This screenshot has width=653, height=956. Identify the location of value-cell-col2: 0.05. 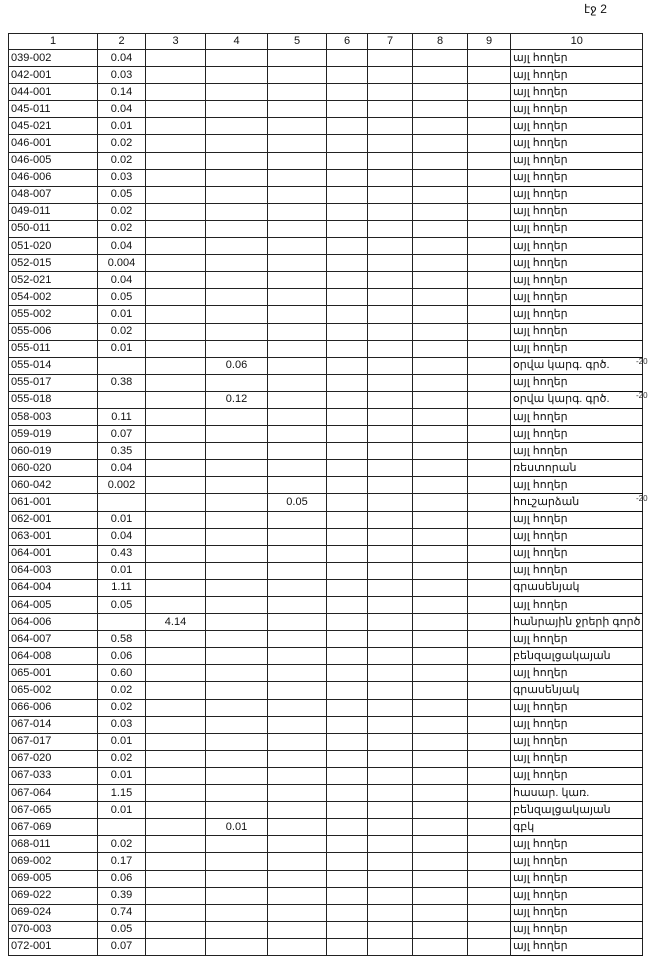
(121, 605).